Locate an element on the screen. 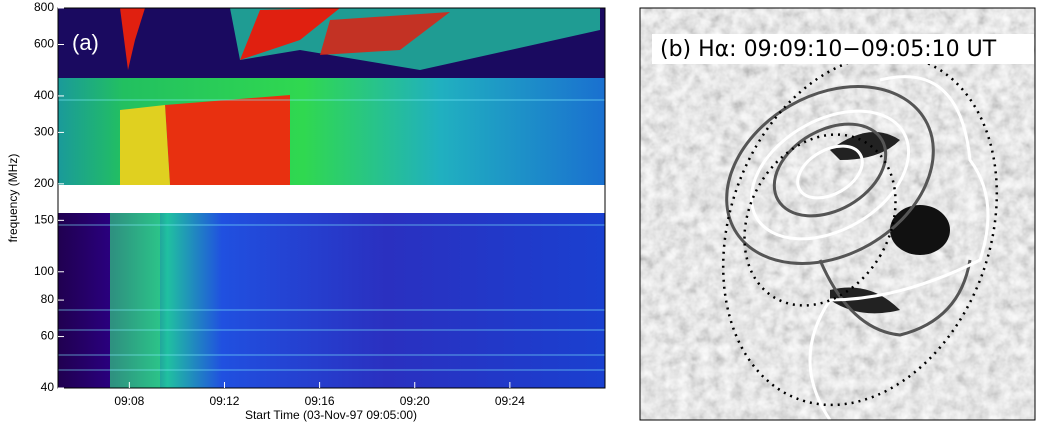  y-tick-label: 80 is located at coordinates (48, 299).